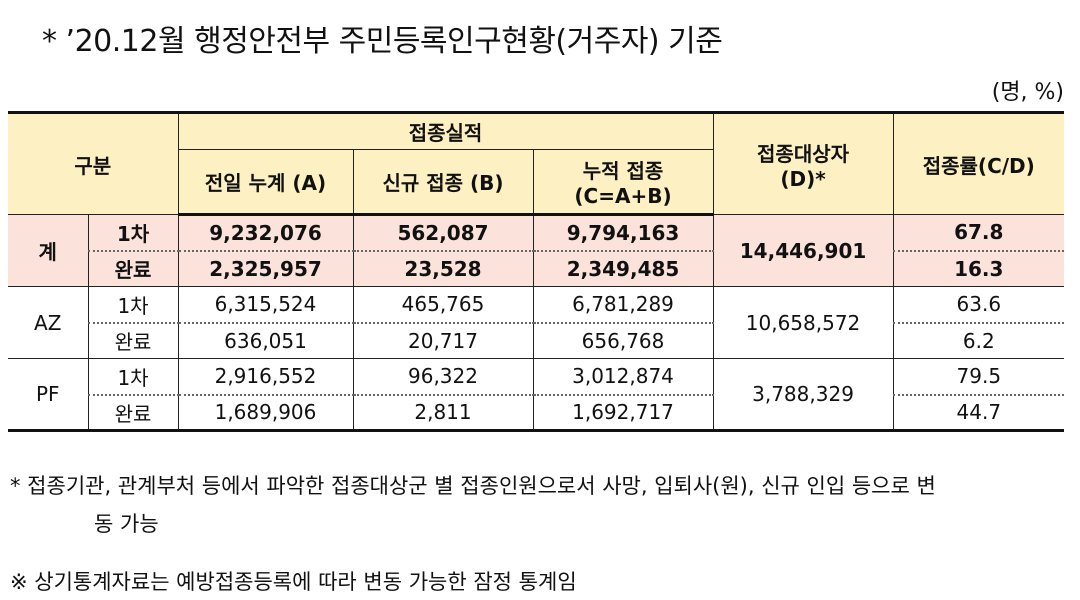 This screenshot has width=1080, height=600. Describe the element at coordinates (265, 412) in the screenshot. I see `prev-cell: 1,689,906` at that location.